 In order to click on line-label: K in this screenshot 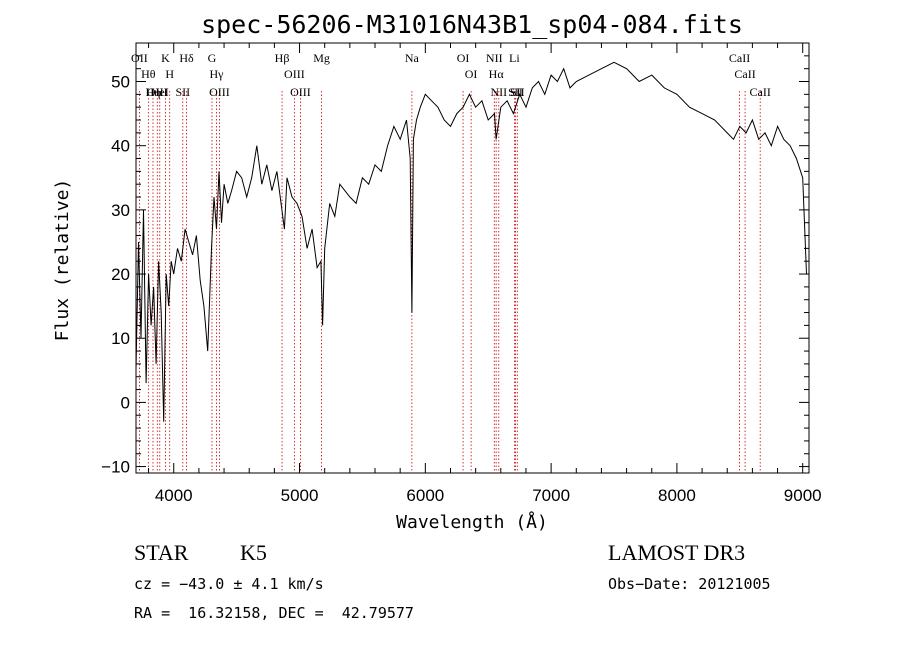, I will do `click(165, 58)`.